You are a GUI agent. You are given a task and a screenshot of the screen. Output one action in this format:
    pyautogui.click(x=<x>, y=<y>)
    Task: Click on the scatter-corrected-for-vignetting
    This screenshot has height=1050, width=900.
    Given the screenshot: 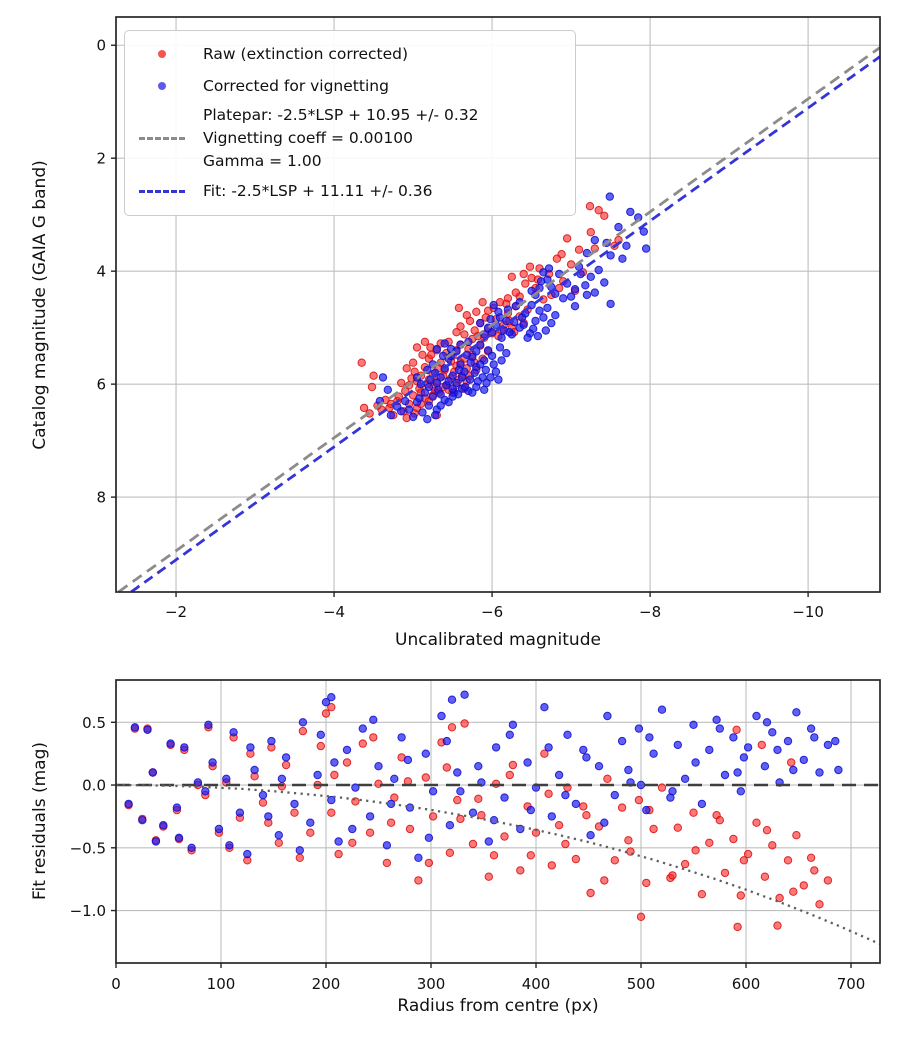 What is the action you would take?
    pyautogui.click(x=513, y=308)
    